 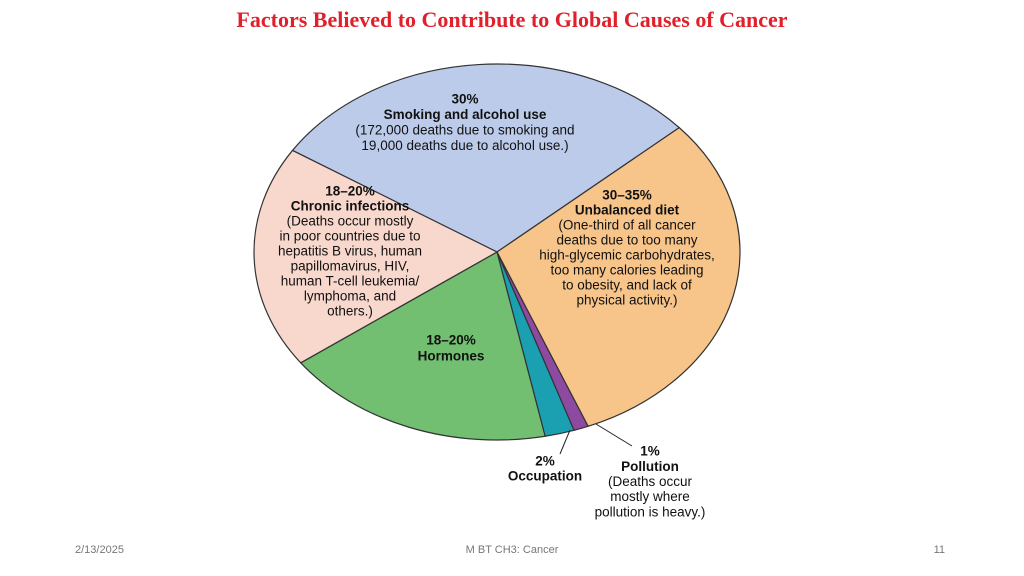 I want to click on percent-label: 2%, so click(x=545, y=461).